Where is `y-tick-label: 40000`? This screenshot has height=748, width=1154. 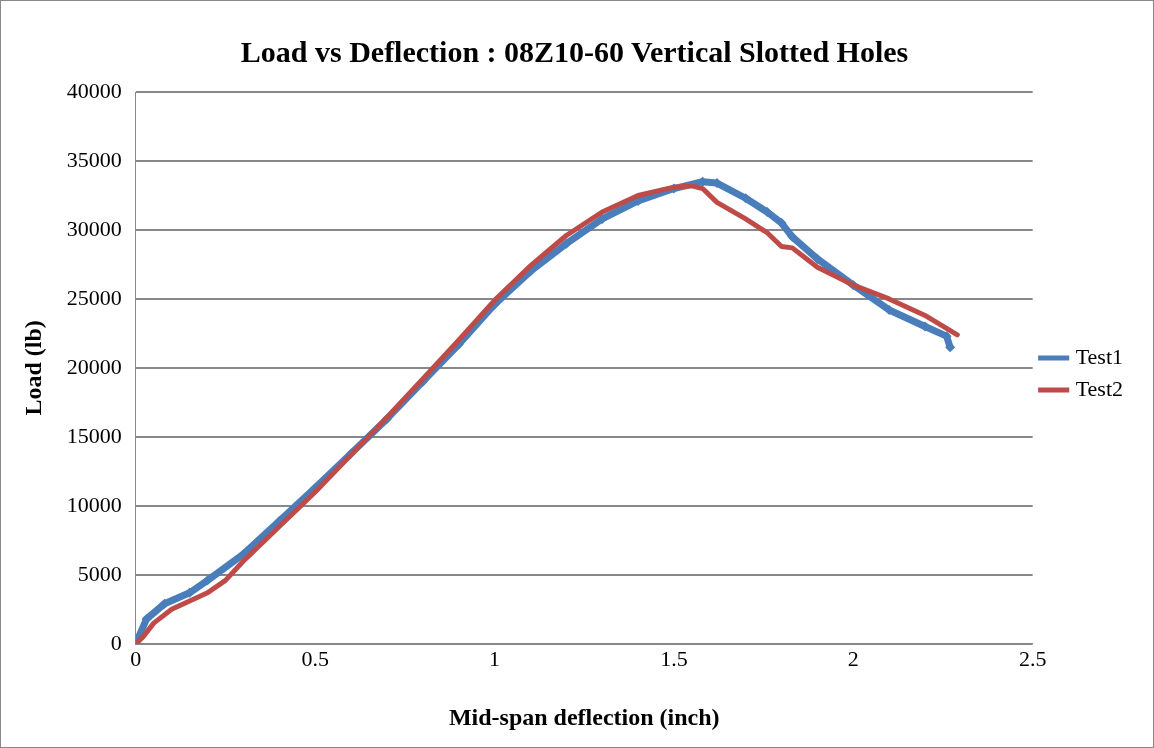
y-tick-label: 40000 is located at coordinates (94, 90).